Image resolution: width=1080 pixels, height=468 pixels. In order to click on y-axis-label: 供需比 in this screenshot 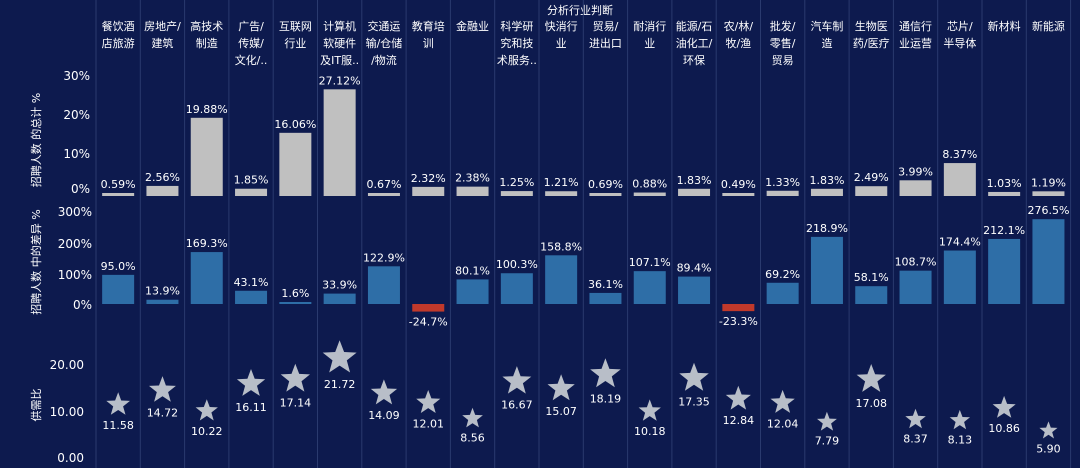, I will do `click(36, 405)`.